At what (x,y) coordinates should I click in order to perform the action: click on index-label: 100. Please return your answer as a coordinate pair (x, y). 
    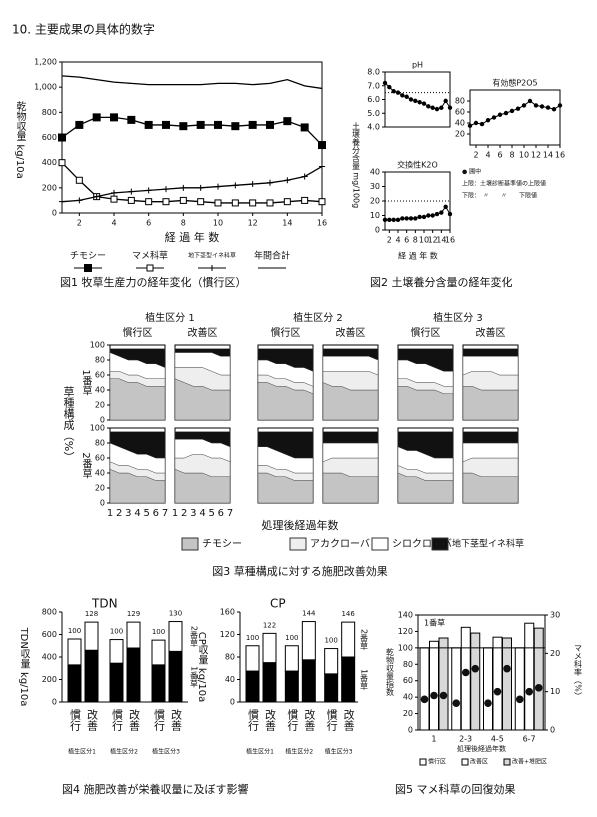
    Looking at the image, I should click on (330, 641).